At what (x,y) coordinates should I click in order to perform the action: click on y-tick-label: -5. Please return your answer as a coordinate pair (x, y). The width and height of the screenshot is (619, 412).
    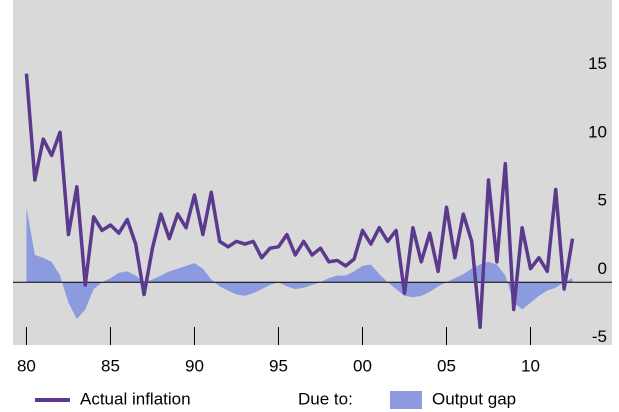
    Looking at the image, I should click on (599, 336).